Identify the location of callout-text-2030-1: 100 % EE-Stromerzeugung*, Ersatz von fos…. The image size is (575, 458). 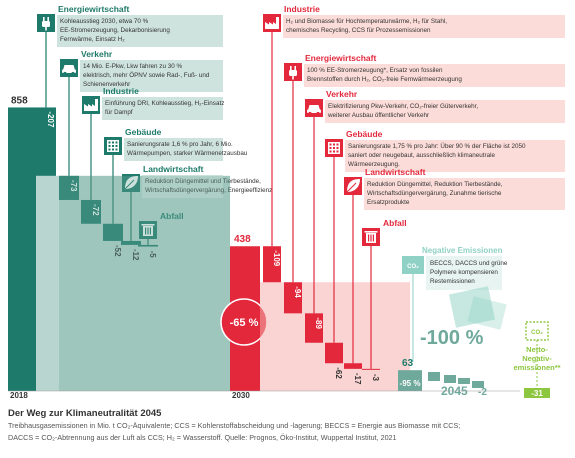
(384, 75).